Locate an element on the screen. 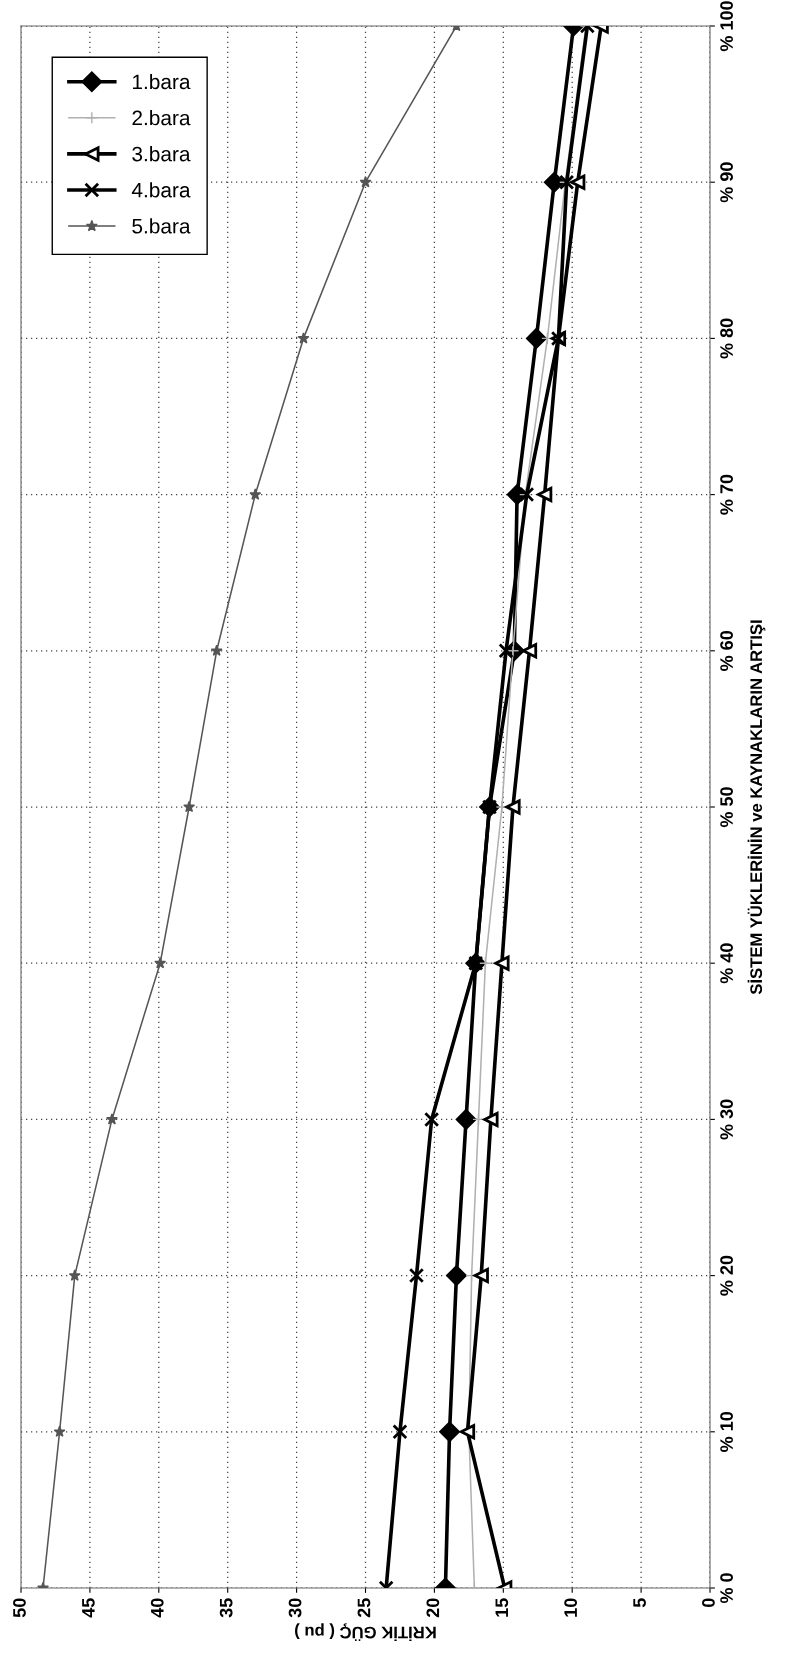 The image size is (786, 1677). y-tick-label: % 20 is located at coordinates (726, 1275).